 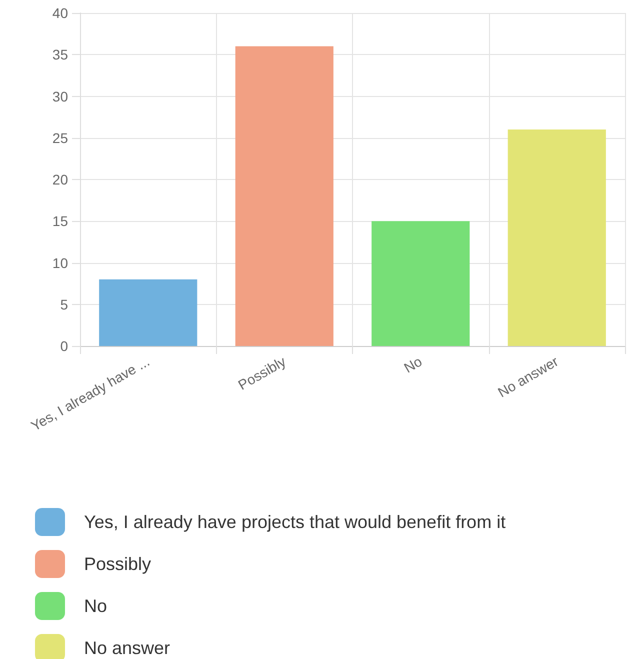 What do you see at coordinates (64, 346) in the screenshot?
I see `y-tick-label: 0` at bounding box center [64, 346].